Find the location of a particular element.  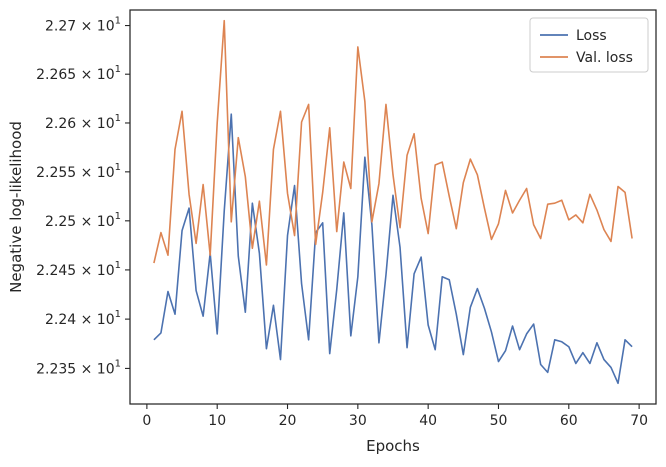

y-tick-label: 2.25 × 10¹ is located at coordinates (83, 220).